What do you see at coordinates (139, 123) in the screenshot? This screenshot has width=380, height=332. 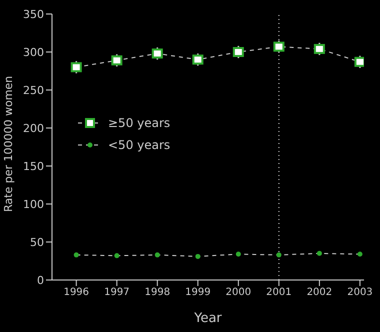 I see `legend-label: ≥50 years` at bounding box center [139, 123].